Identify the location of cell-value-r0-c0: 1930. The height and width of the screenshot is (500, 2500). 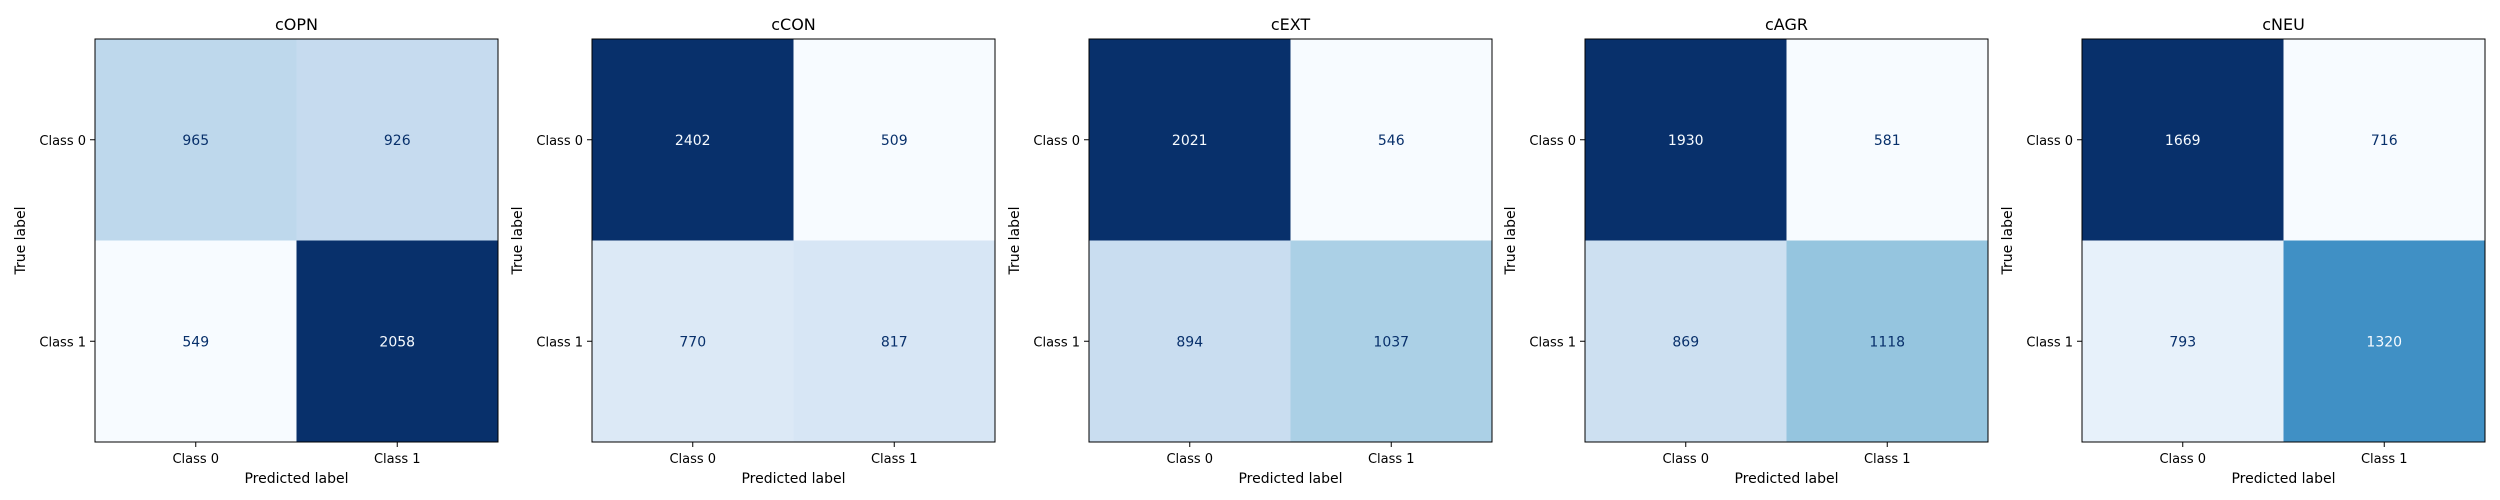
(1686, 141).